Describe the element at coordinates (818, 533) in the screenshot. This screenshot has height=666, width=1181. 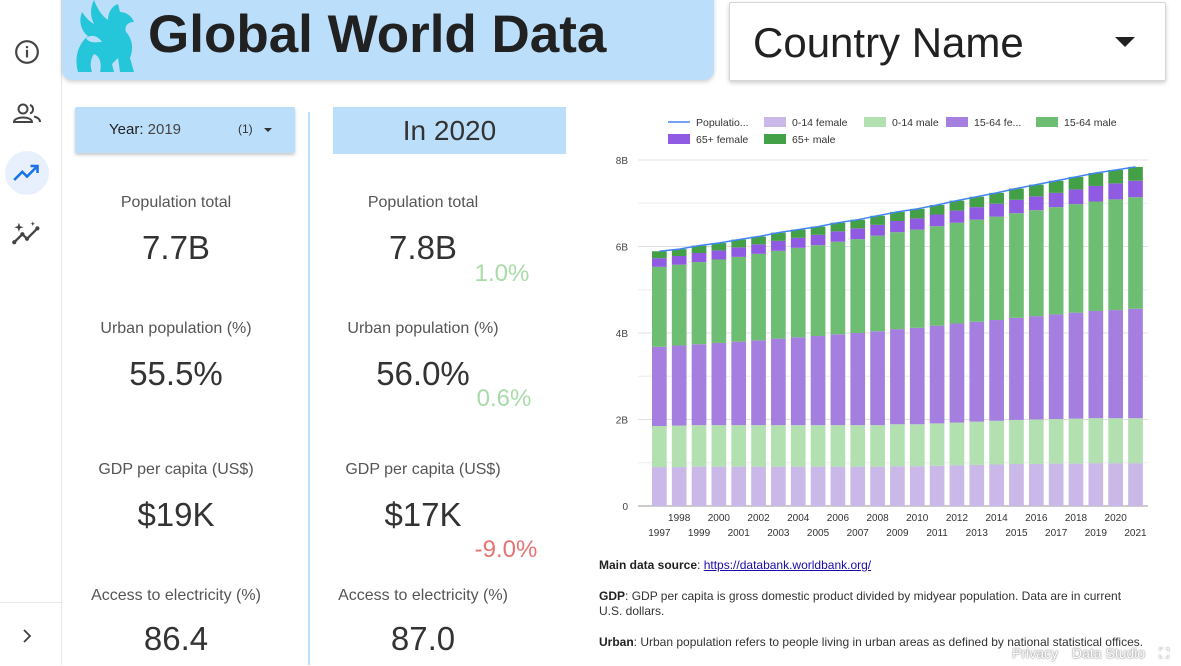
I see `x-tick-label: 2005` at that location.